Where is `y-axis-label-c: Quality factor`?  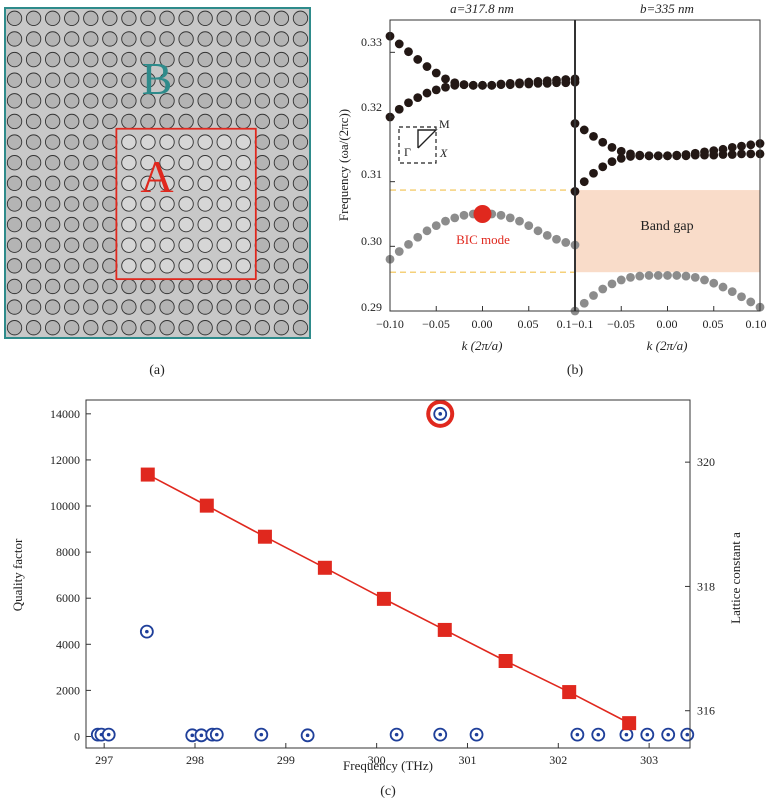 y-axis-label-c: Quality factor is located at coordinates (17, 574).